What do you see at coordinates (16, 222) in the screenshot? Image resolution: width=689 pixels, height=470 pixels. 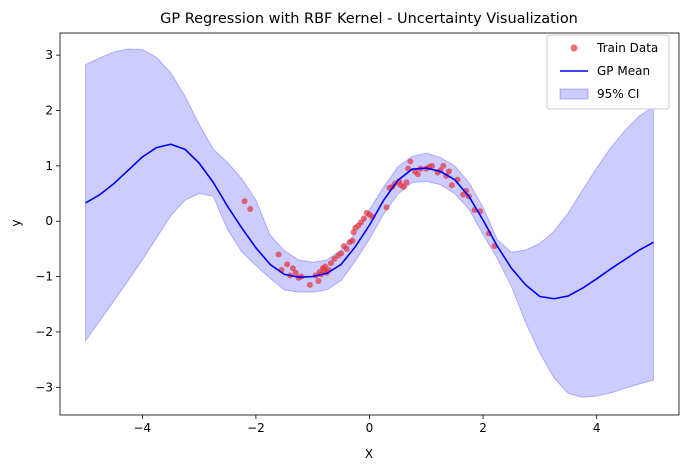 I see `y-axis-label: y` at bounding box center [16, 222].